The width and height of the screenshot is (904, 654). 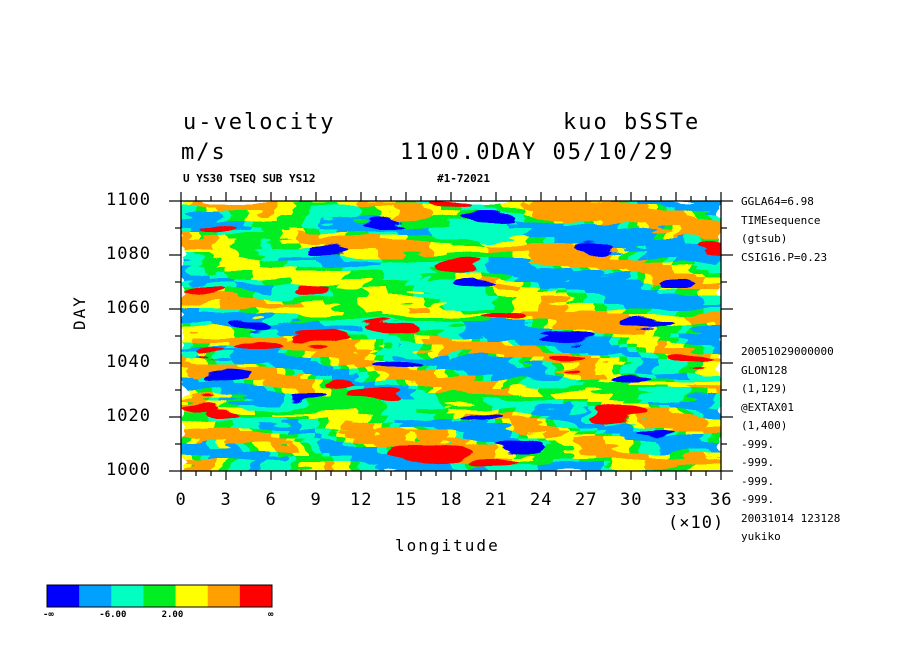 What do you see at coordinates (463, 178) in the screenshot?
I see `subtitle-right: #1-72021` at bounding box center [463, 178].